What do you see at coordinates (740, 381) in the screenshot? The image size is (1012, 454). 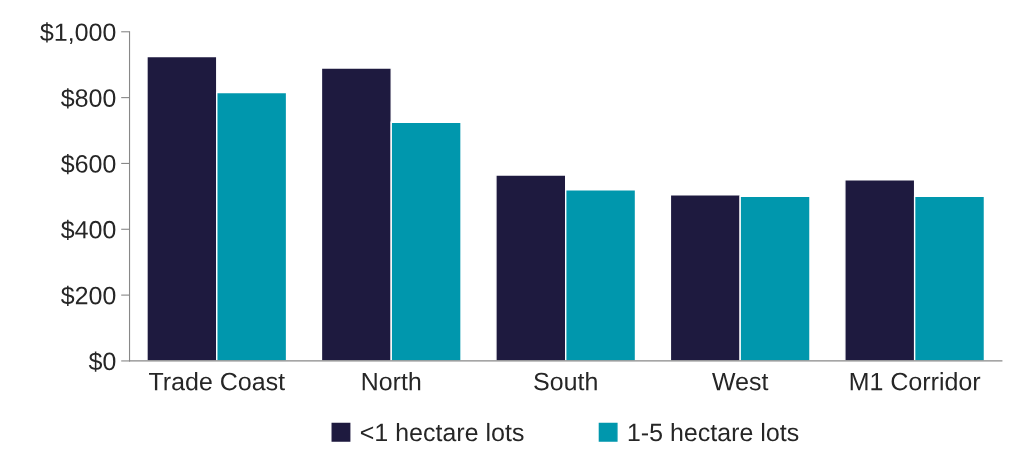 I see `x-tick-label: West` at bounding box center [740, 381].